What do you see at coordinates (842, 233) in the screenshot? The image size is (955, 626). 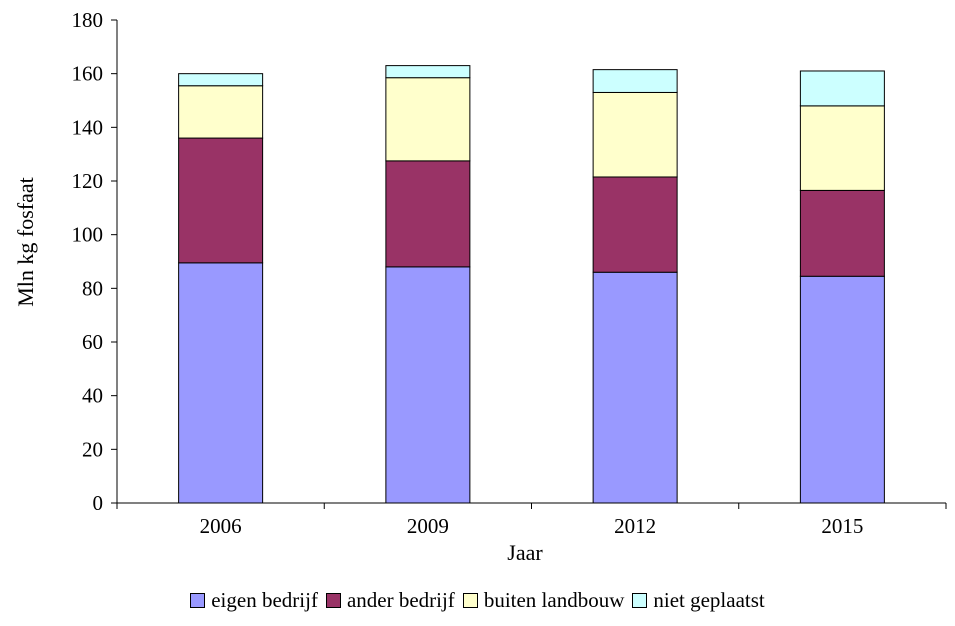 I see `bar-segment-ander-bedrijf-2015` at bounding box center [842, 233].